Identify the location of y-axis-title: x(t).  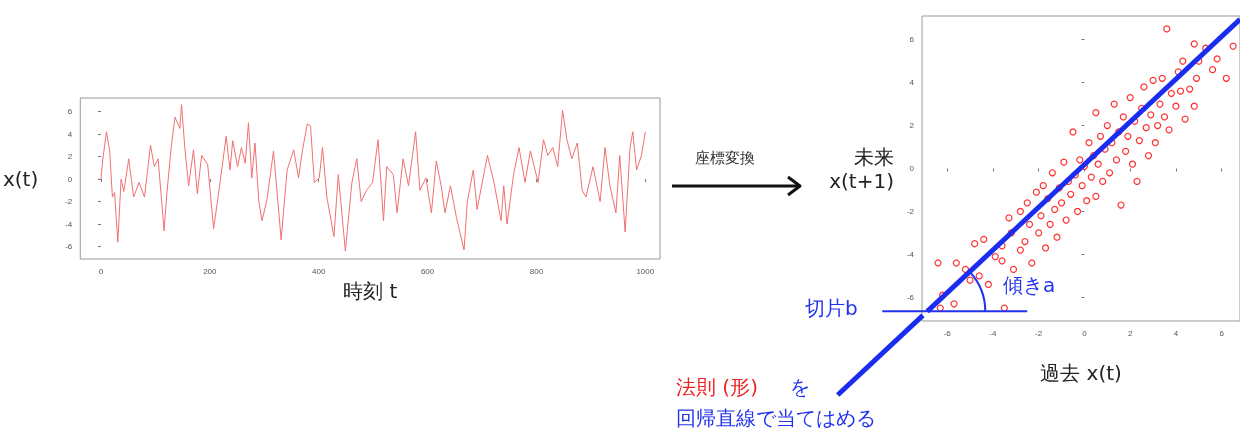
(20, 178).